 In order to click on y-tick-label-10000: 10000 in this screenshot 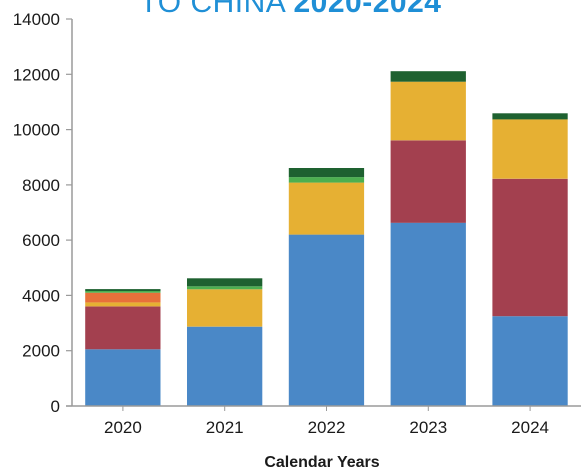, I will do `click(36, 130)`.